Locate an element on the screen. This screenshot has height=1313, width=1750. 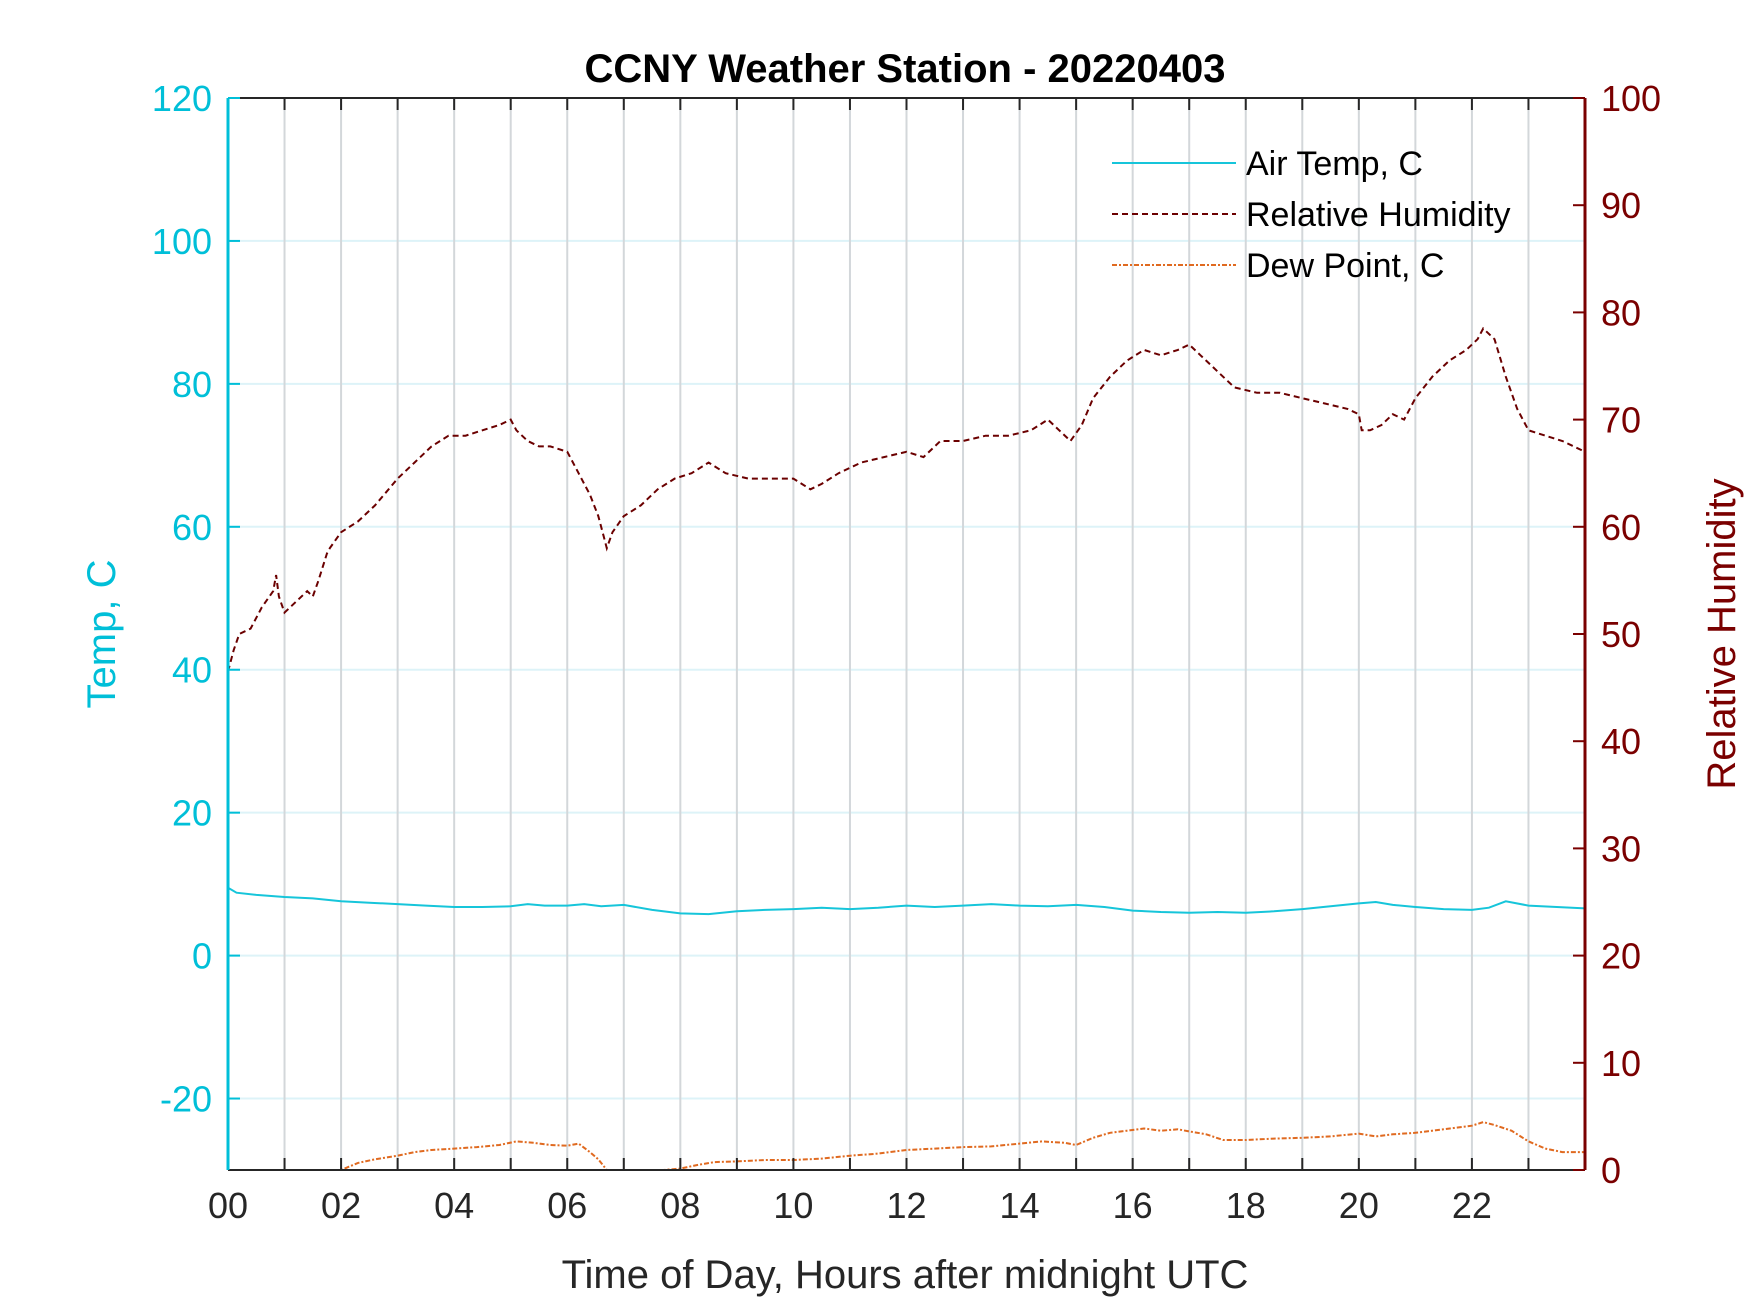
x-tick-label: 14 is located at coordinates (1020, 1205).